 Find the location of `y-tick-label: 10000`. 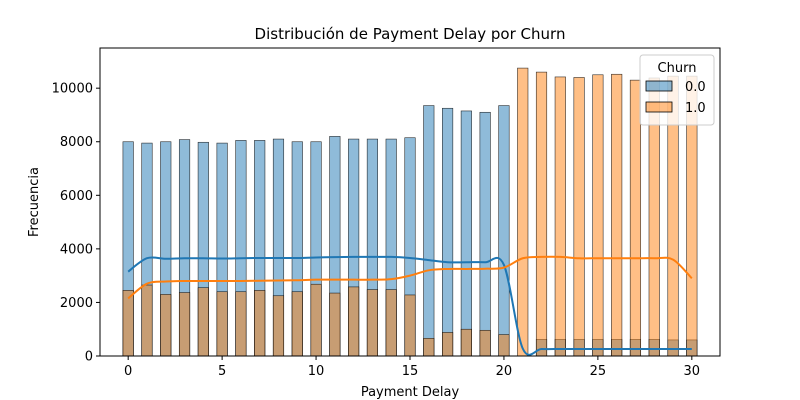

y-tick-label: 10000 is located at coordinates (72, 89).